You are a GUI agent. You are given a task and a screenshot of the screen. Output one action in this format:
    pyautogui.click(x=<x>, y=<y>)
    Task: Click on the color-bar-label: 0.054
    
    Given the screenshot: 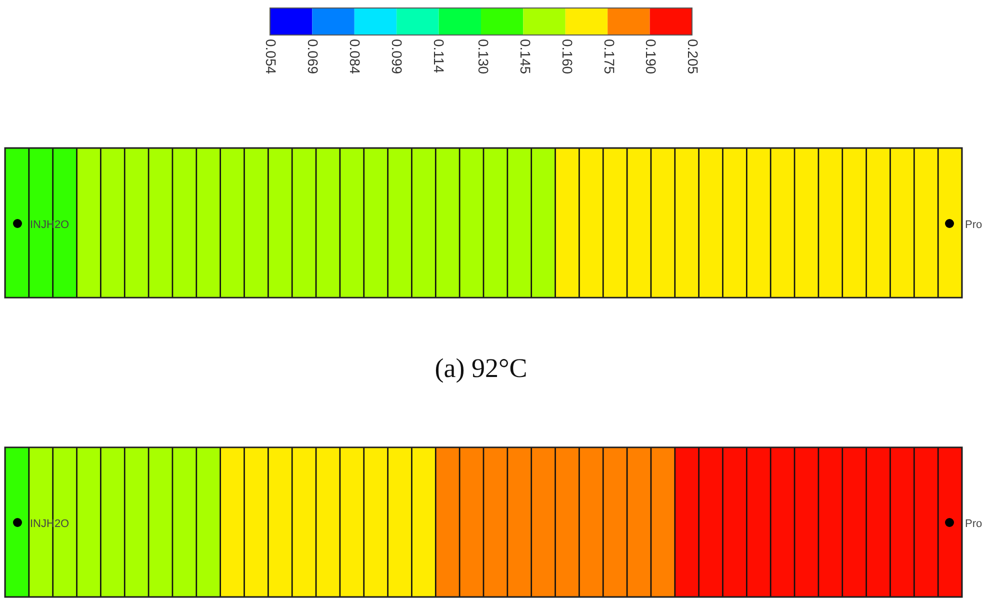 What is the action you would take?
    pyautogui.click(x=271, y=56)
    